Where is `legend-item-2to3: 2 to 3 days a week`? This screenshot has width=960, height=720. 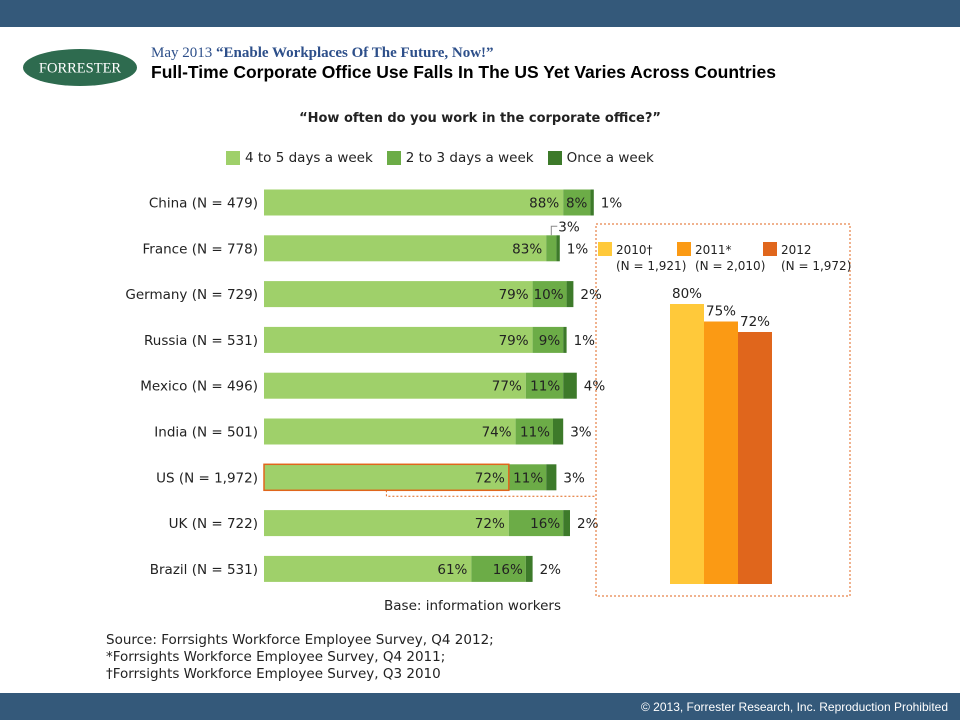 legend-item-2to3: 2 to 3 days a week is located at coordinates (460, 158).